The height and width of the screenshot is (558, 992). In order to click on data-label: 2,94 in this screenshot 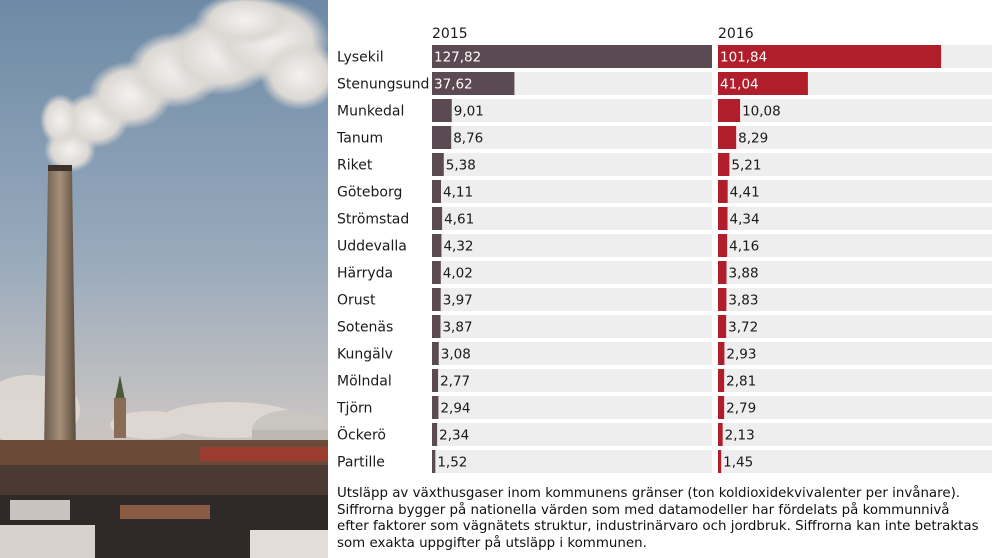, I will do `click(455, 409)`.